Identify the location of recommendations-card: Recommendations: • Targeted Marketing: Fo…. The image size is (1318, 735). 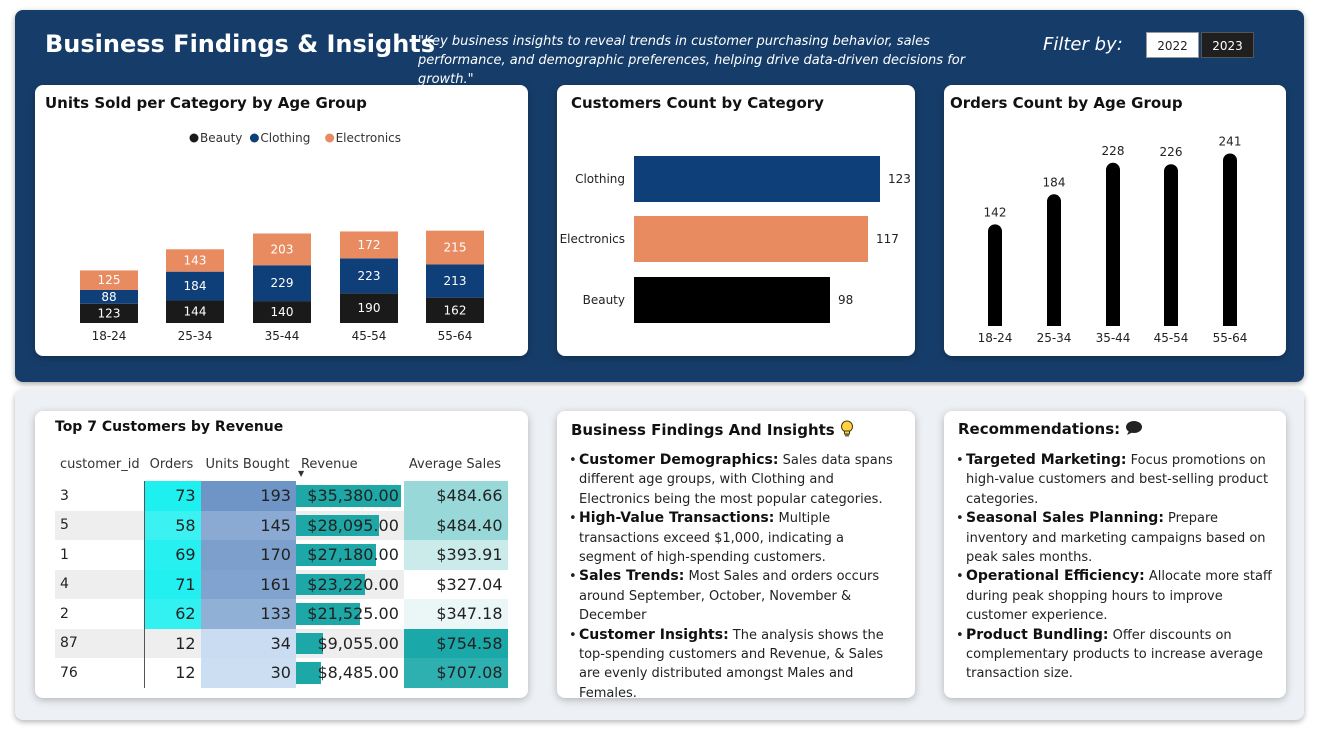
(1115, 554).